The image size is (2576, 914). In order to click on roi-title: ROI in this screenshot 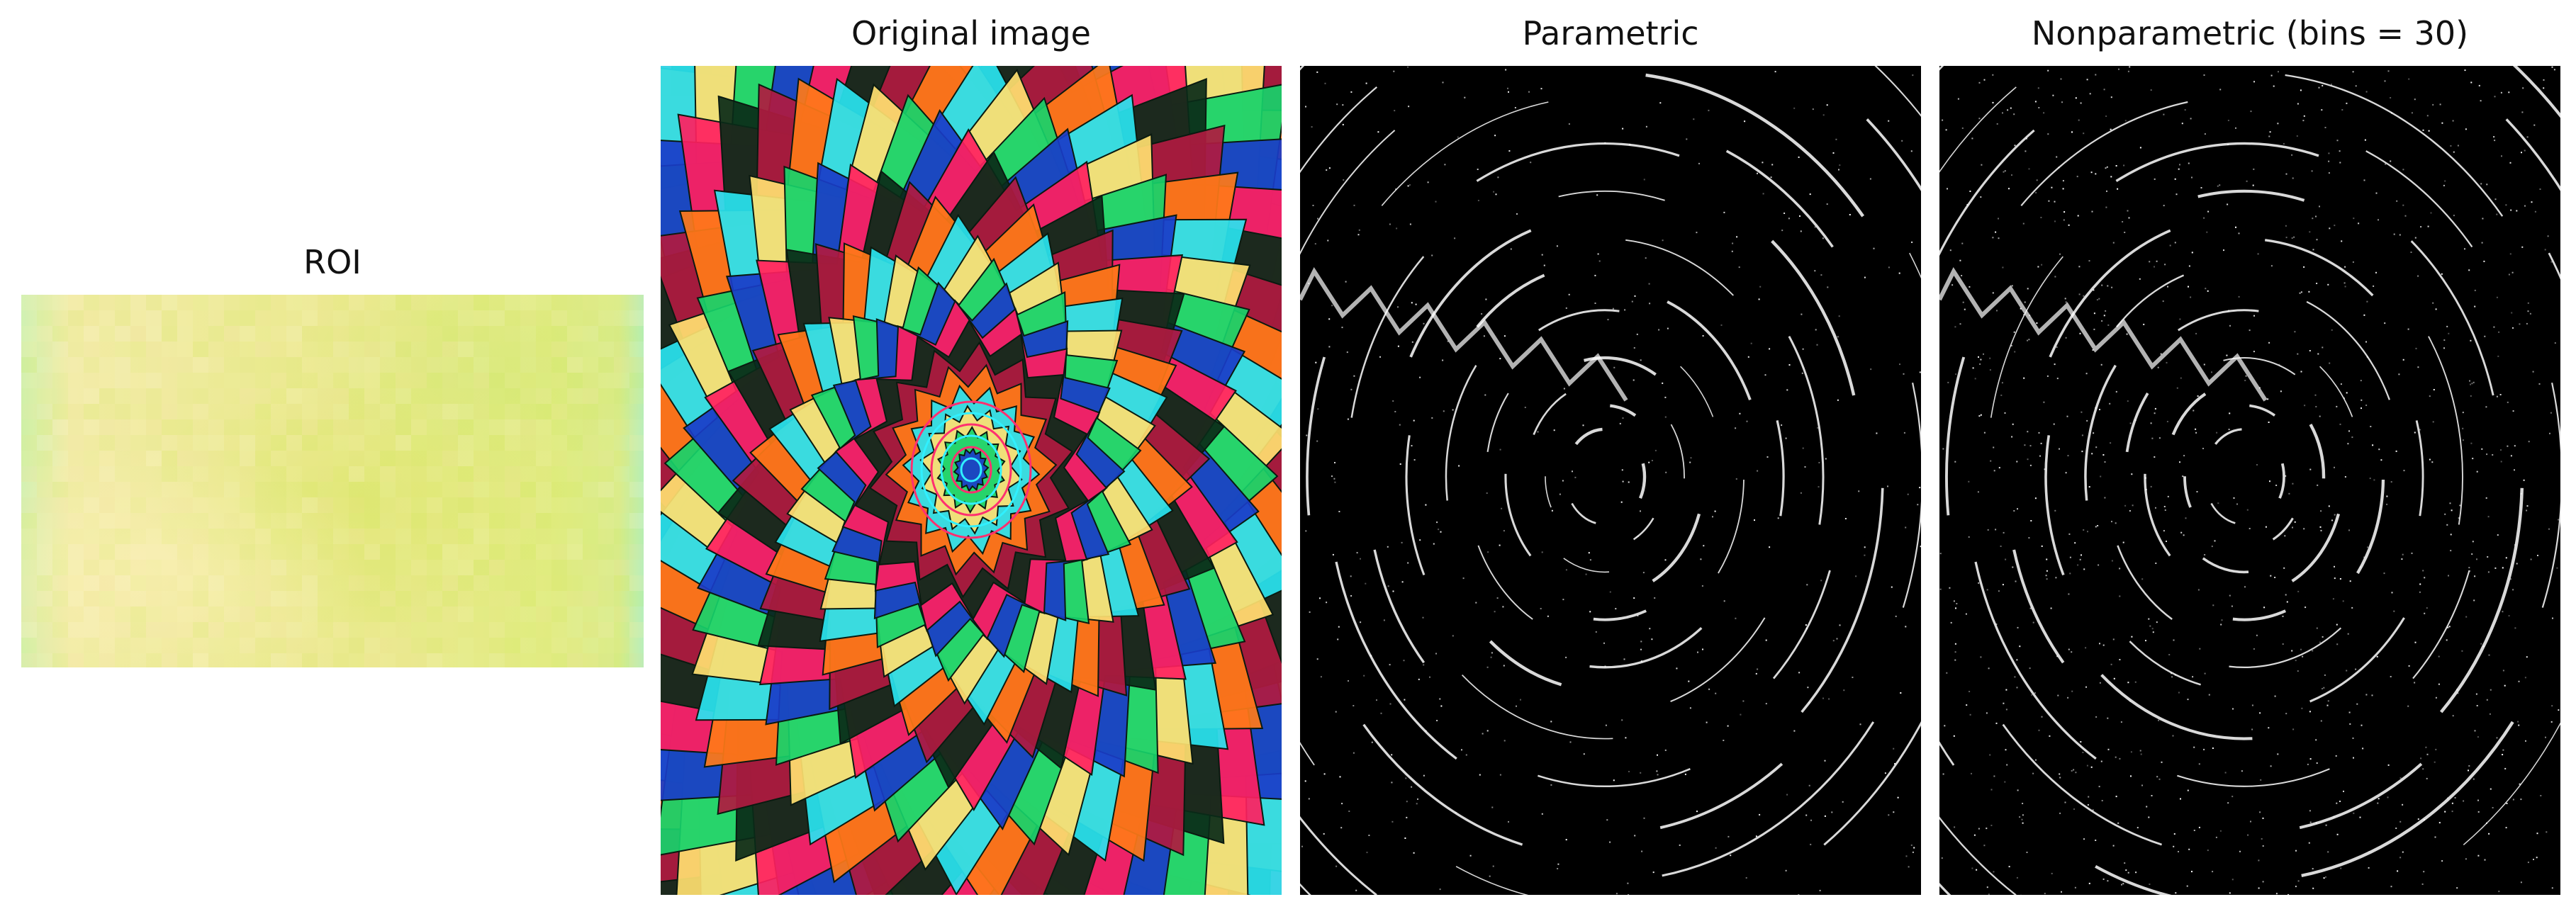, I will do `click(333, 262)`.